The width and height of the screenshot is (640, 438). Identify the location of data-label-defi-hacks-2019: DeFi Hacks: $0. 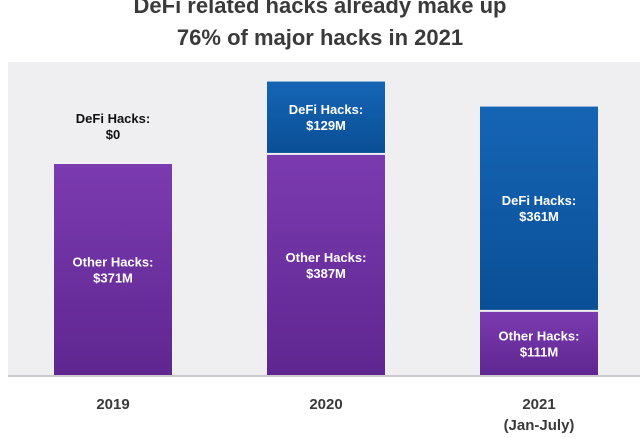
(113, 126).